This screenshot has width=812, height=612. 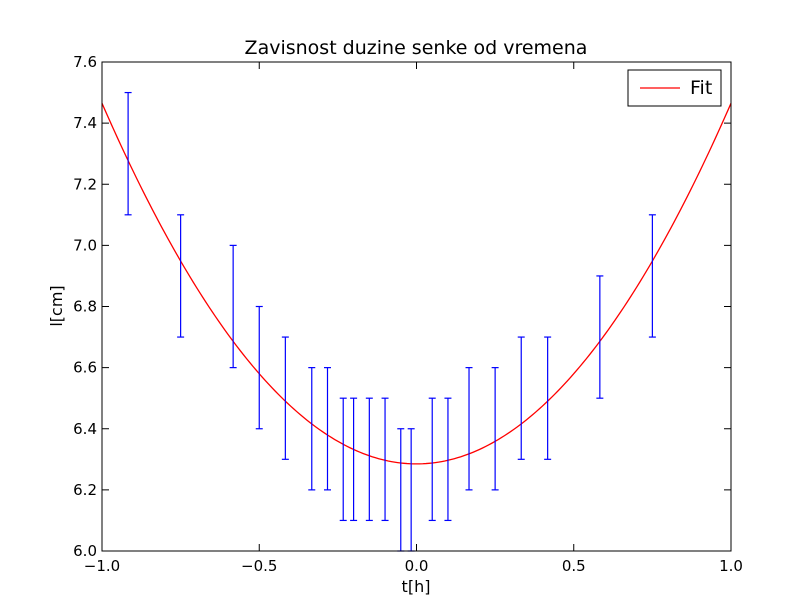 What do you see at coordinates (674, 88) in the screenshot?
I see `legend: Fit` at bounding box center [674, 88].